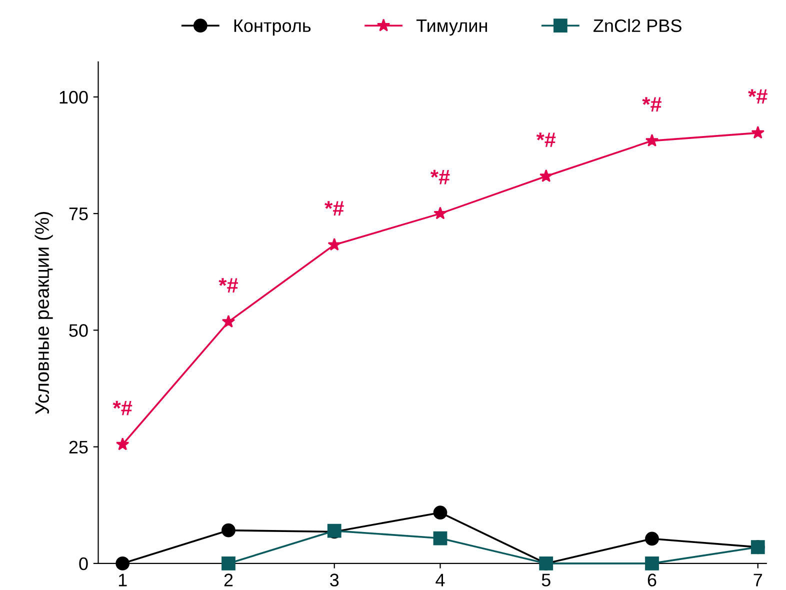 Image resolution: width=786 pixels, height=590 pixels. I want to click on y-tick-label: 50, so click(78, 330).